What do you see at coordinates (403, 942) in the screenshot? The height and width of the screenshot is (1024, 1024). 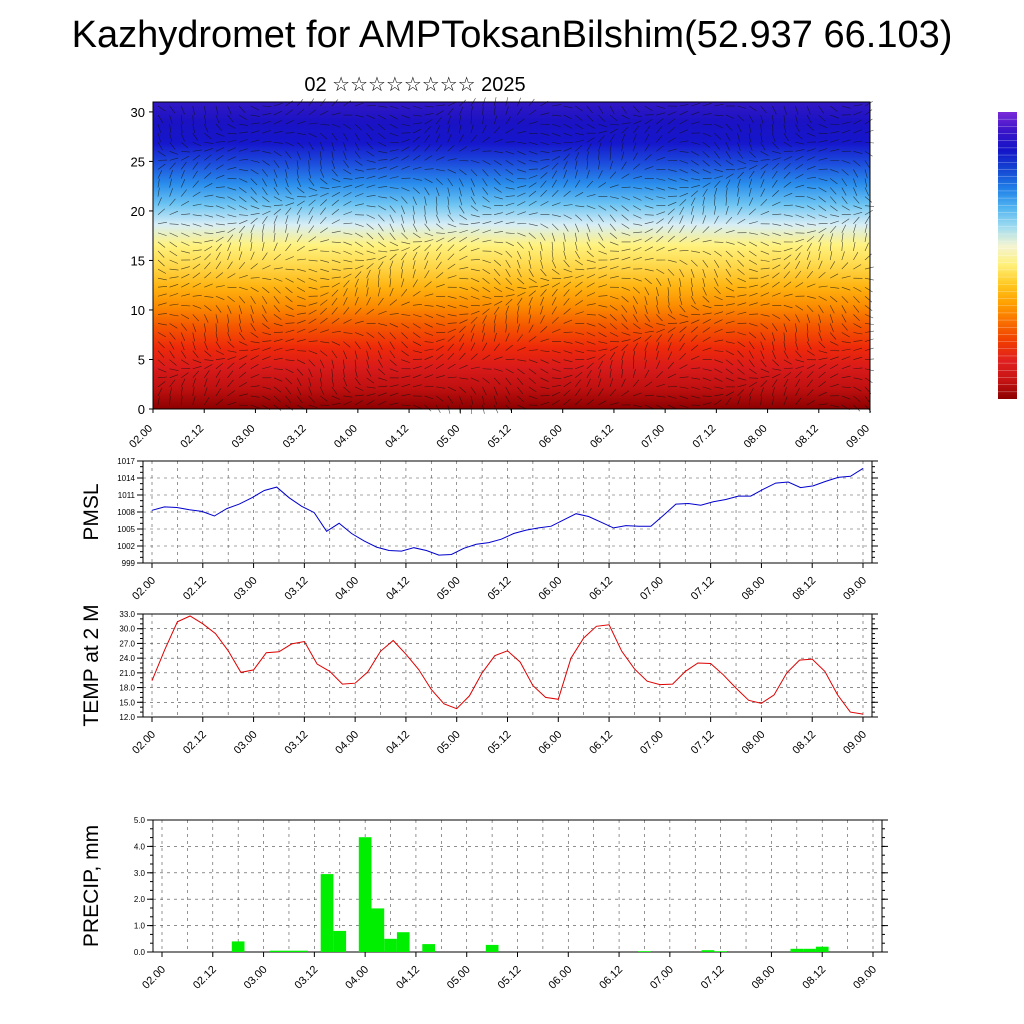 I see `precip-bar` at bounding box center [403, 942].